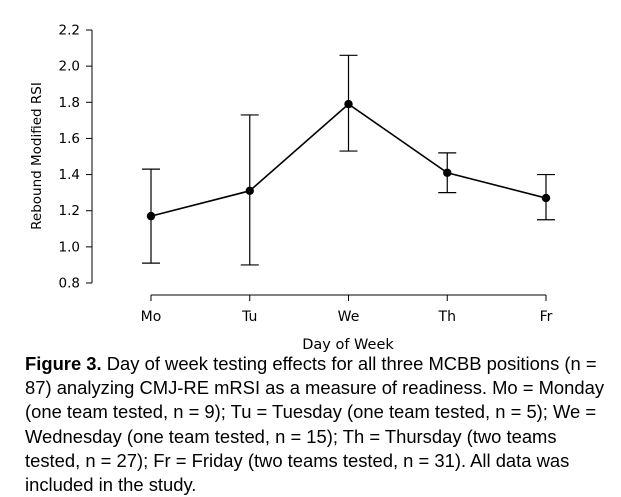 This screenshot has height=497, width=621. Describe the element at coordinates (69, 175) in the screenshot. I see `y-tick-label: 1.4` at that location.